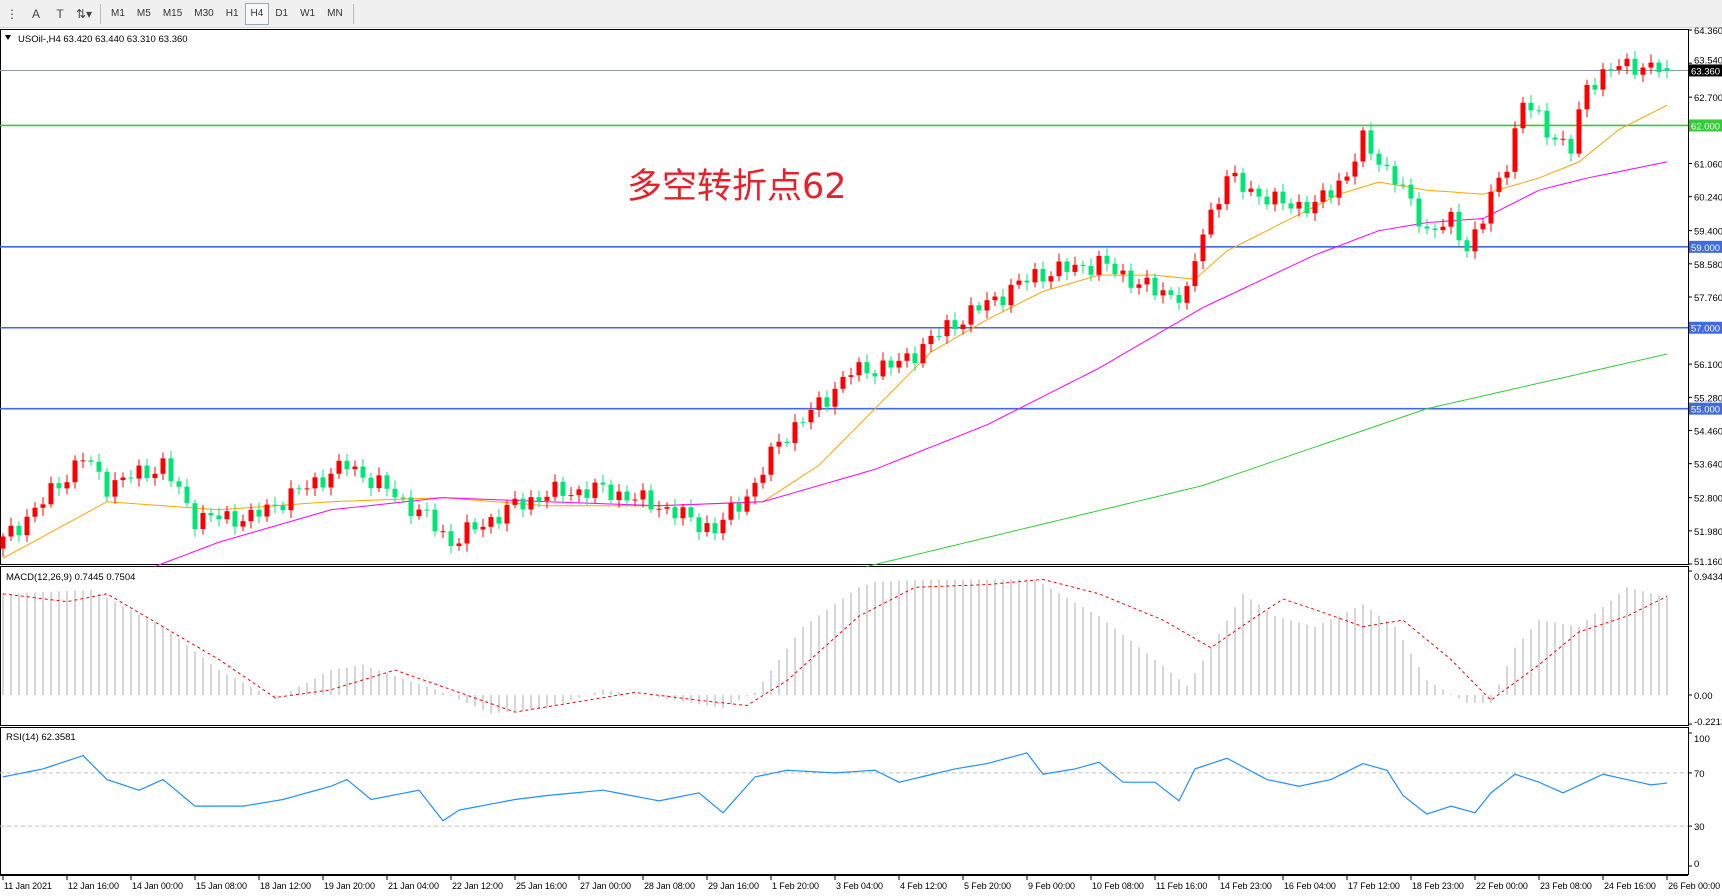  I want to click on arrows-icon: ⇅▾, so click(84, 13).